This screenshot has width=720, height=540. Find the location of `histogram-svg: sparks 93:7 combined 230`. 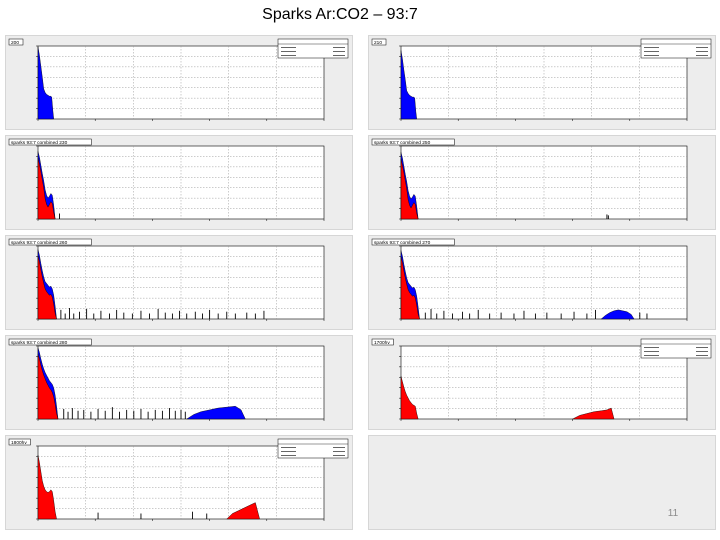

histogram-svg: sparks 93:7 combined 230 is located at coordinates (166, 179).